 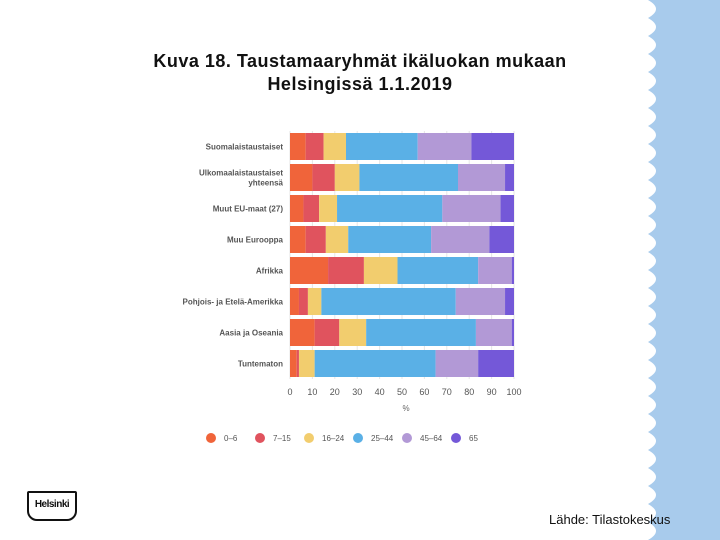 I want to click on legend-label: 16–24, so click(x=333, y=438).